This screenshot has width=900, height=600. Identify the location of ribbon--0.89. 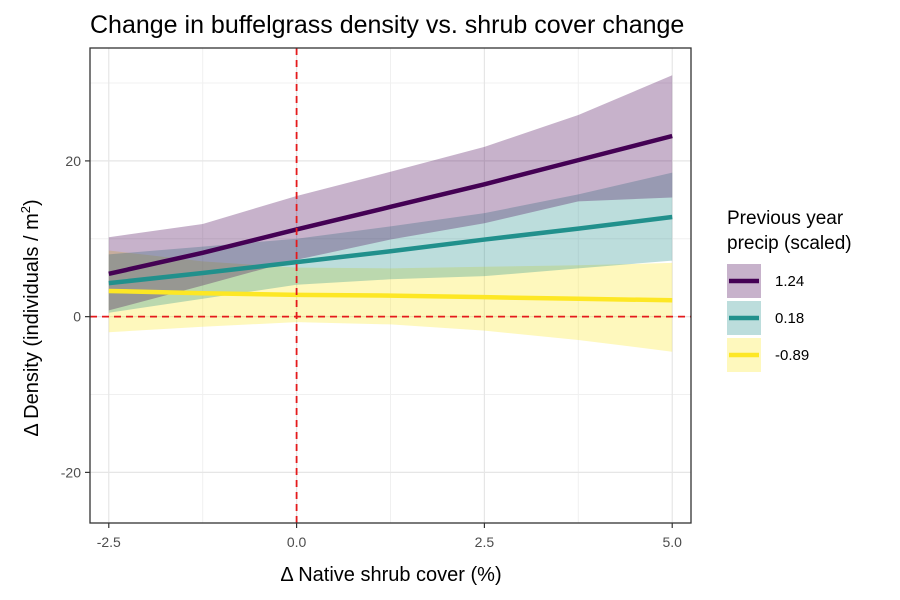
(390, 301).